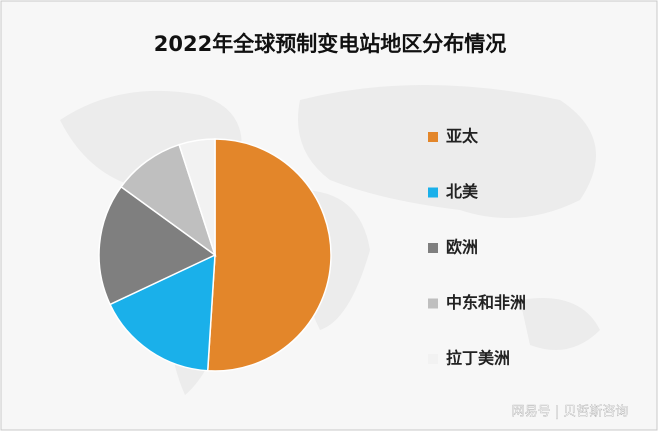 The image size is (660, 437). Describe the element at coordinates (330, 44) in the screenshot. I see `chart-title: 2022年全球预制变电站地区分布情况` at that location.